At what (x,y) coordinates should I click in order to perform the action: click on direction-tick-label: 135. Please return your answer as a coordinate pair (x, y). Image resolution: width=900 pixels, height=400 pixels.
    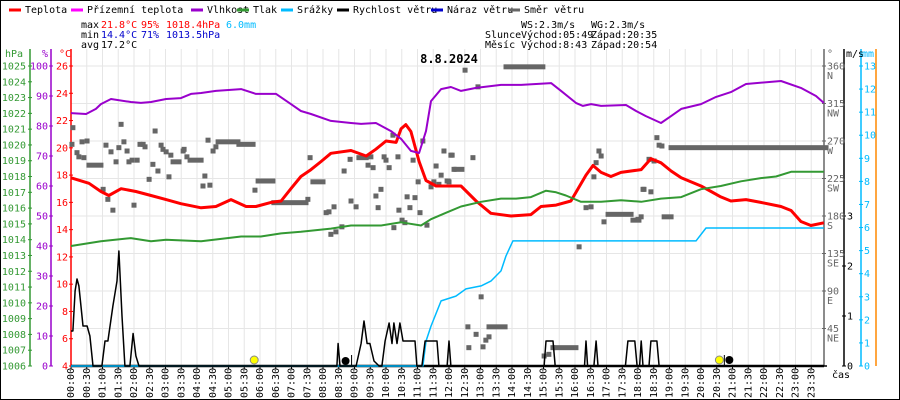
    Looking at the image, I should click on (836, 254).